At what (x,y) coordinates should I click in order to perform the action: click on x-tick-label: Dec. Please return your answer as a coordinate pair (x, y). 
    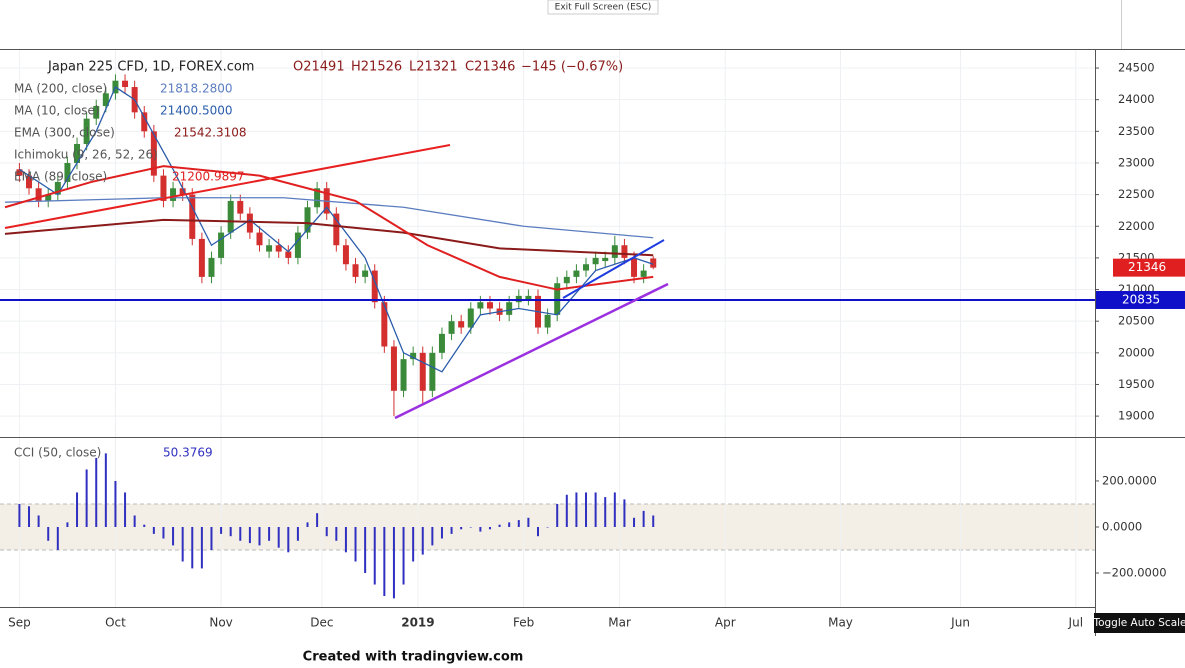
    Looking at the image, I should click on (321, 623).